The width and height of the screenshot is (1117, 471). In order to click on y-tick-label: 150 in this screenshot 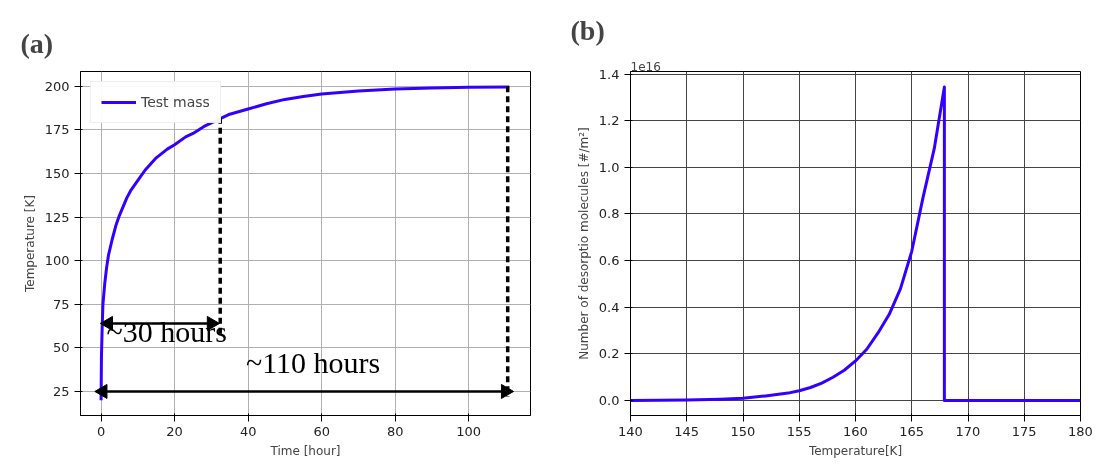, I will do `click(57, 173)`.